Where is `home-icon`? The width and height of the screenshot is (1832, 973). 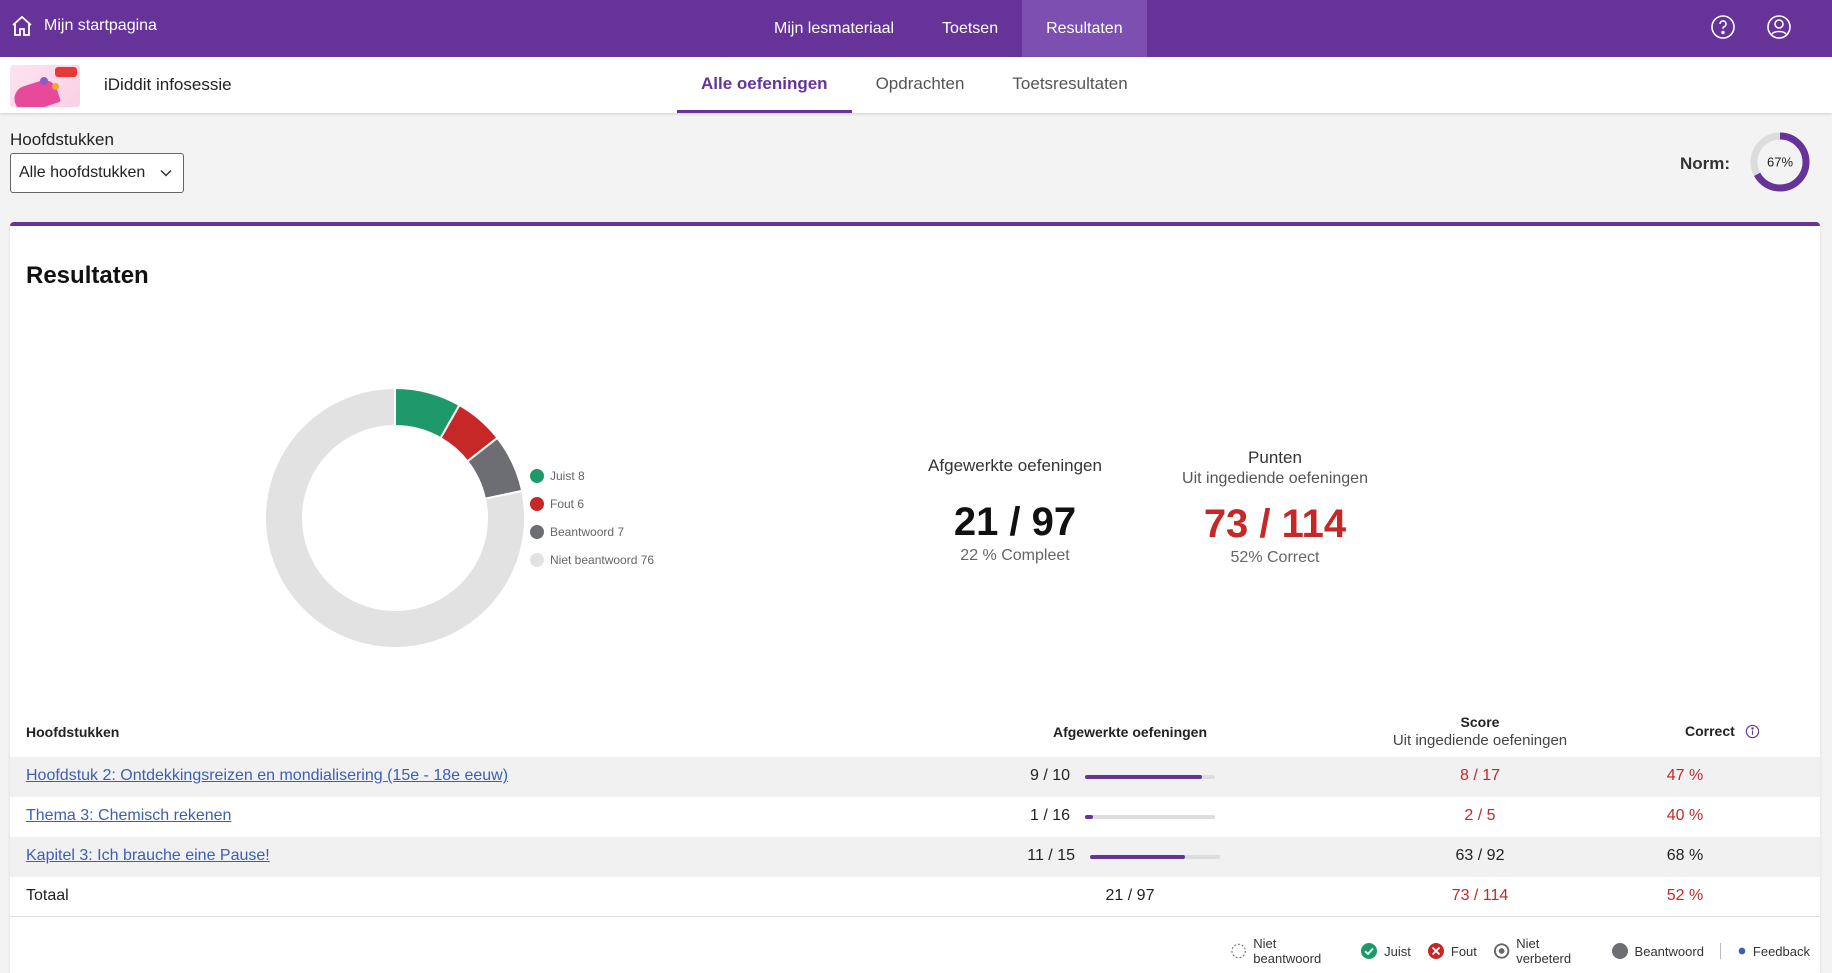
home-icon is located at coordinates (22, 25).